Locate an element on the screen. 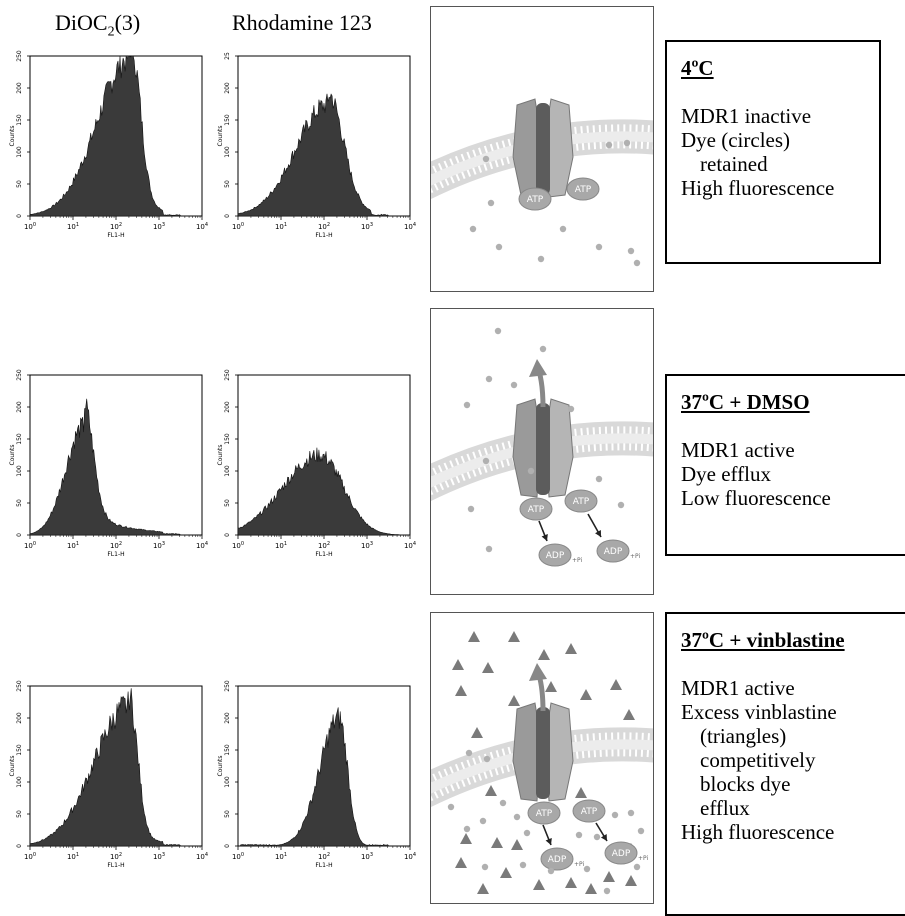 The height and width of the screenshot is (916, 905). condition-line: Excess vinblastine is located at coordinates (759, 712).